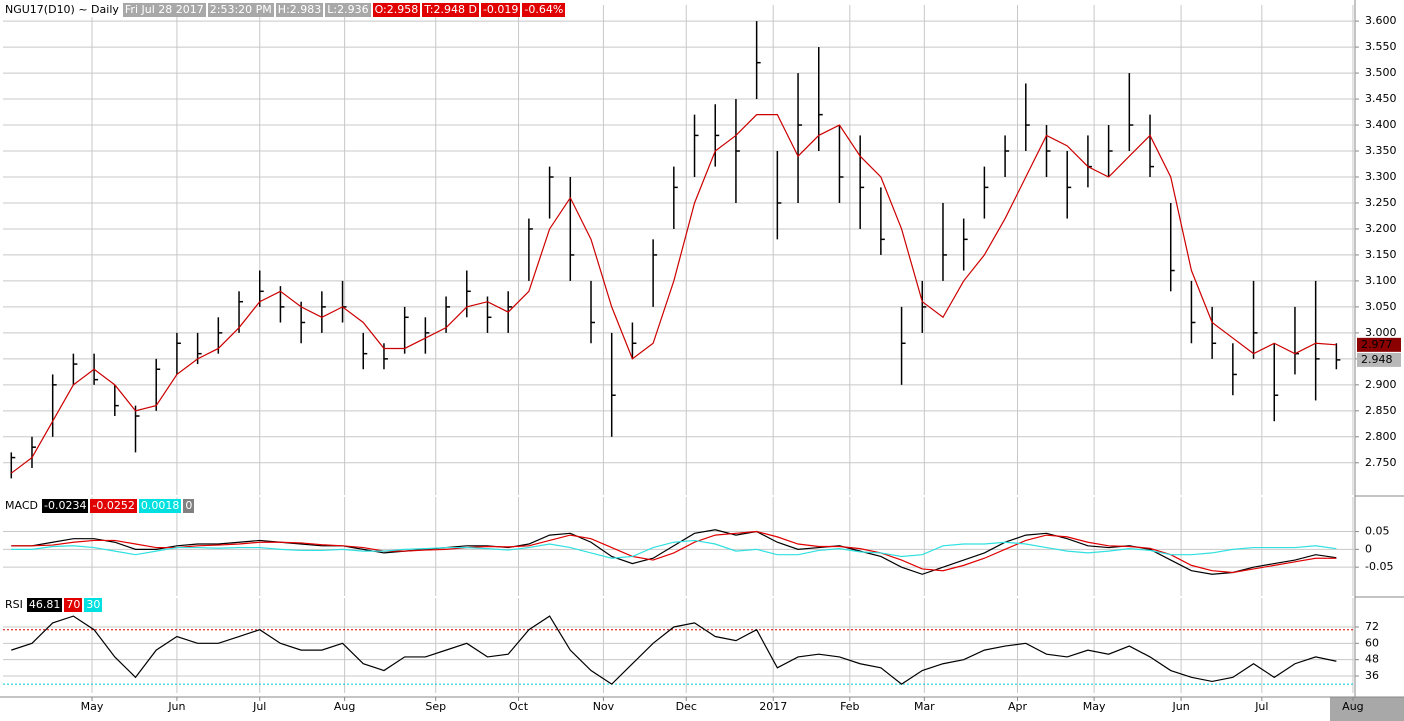 The image size is (1404, 721). What do you see at coordinates (435, 706) in the screenshot?
I see `x-tick-label: Sep` at bounding box center [435, 706].